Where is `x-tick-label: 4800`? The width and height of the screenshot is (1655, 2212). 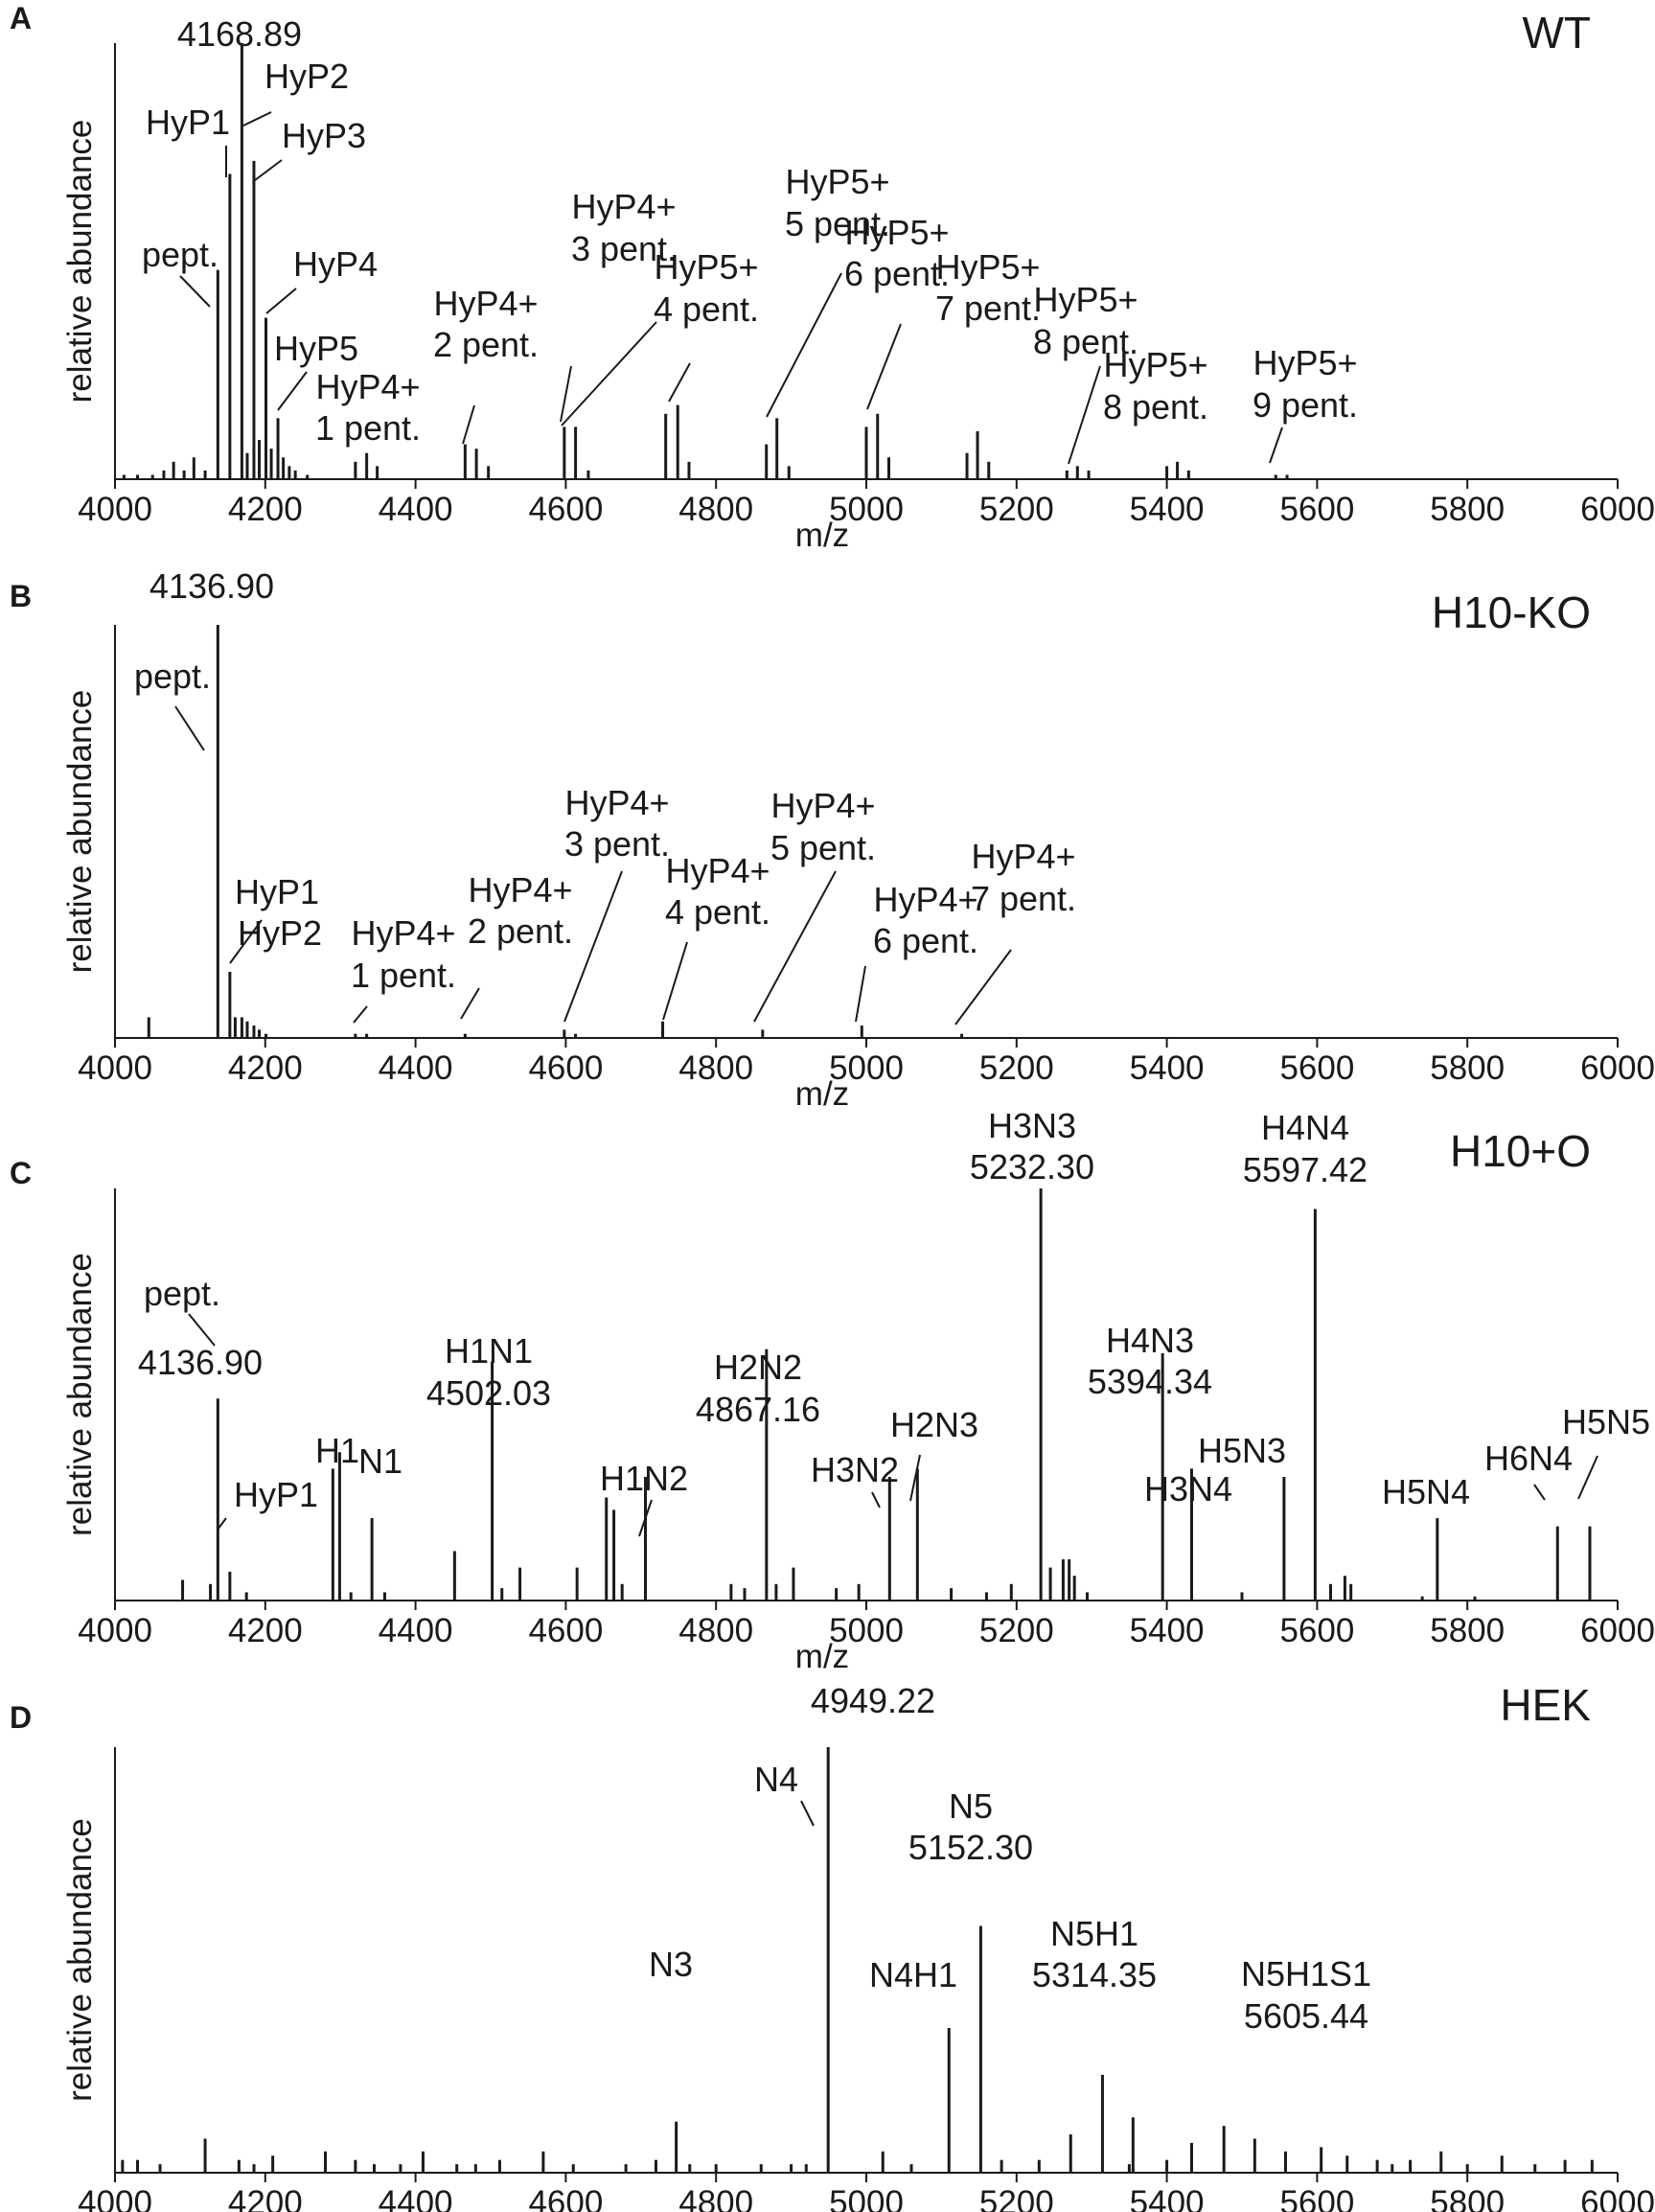 x-tick-label: 4800 is located at coordinates (715, 2198).